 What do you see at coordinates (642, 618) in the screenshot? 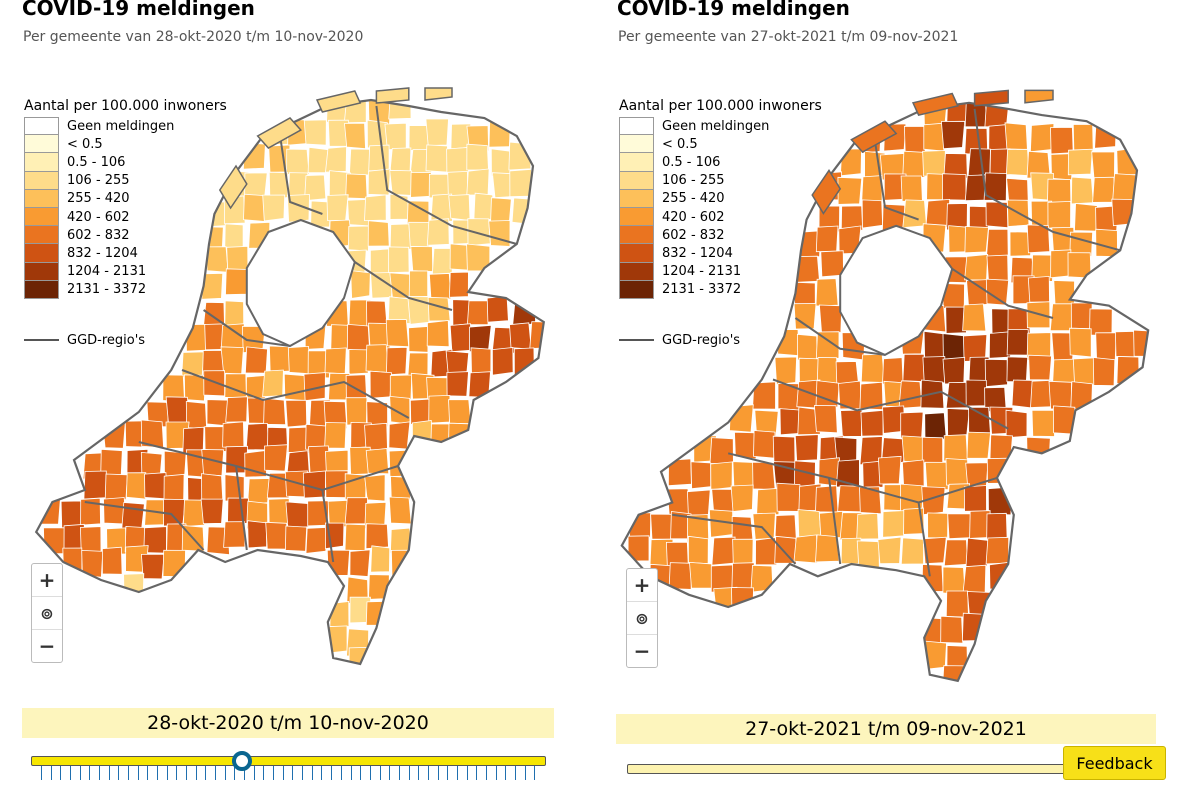
I see `locate-button: ⊚` at bounding box center [642, 618].